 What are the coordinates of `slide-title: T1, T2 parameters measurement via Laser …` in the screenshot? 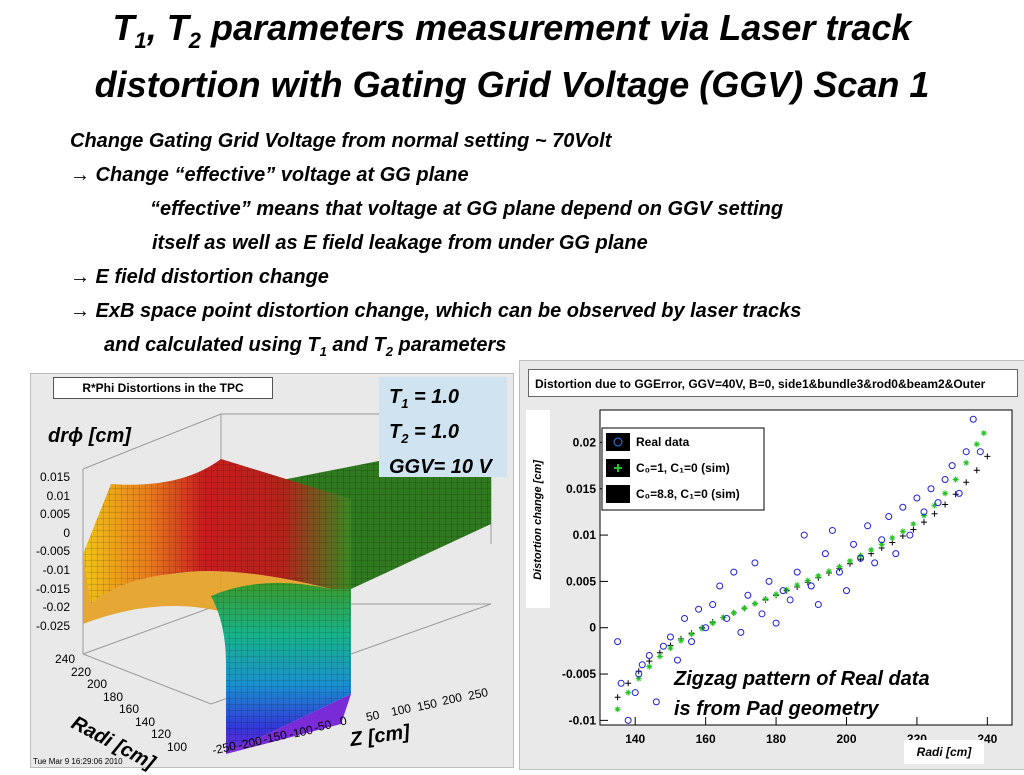 It's located at (512, 56).